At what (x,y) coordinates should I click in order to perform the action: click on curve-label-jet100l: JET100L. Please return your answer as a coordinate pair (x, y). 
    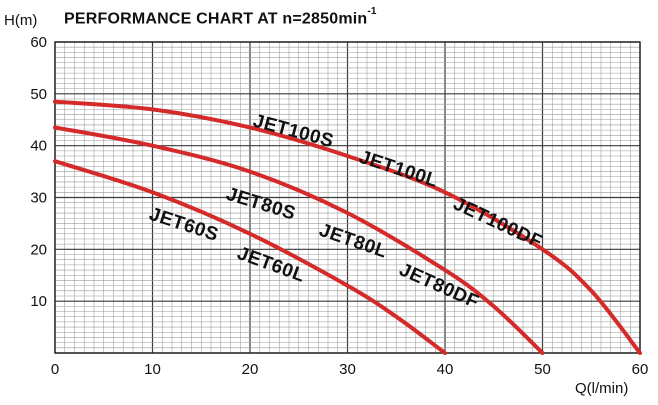
    Looking at the image, I should click on (398, 169).